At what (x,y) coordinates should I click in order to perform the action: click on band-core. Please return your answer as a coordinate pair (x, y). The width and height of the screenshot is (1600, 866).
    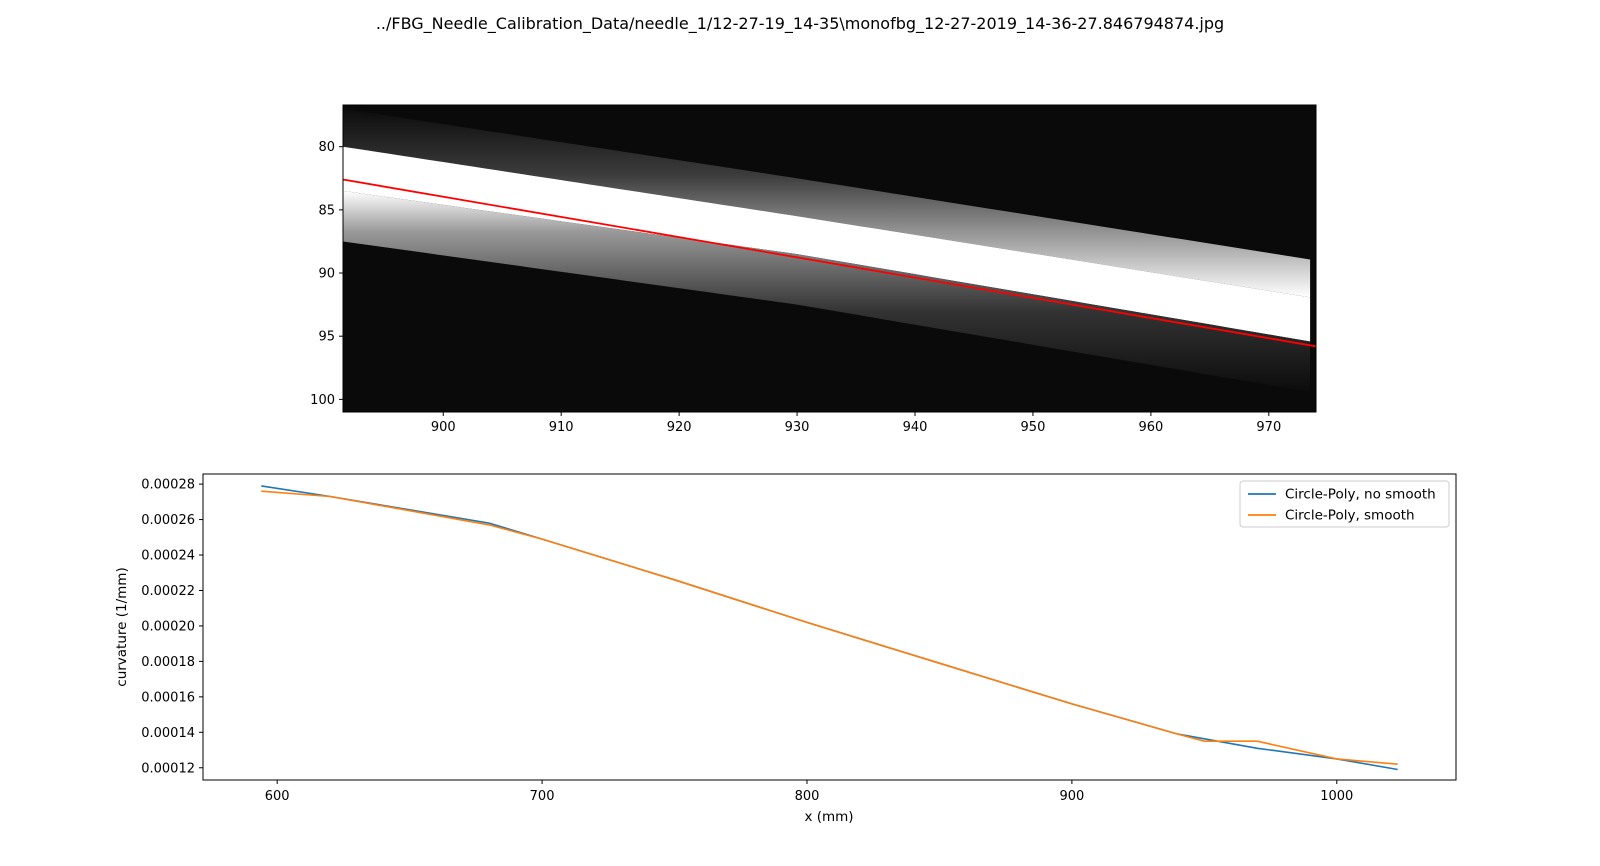
    Looking at the image, I should click on (827, 244).